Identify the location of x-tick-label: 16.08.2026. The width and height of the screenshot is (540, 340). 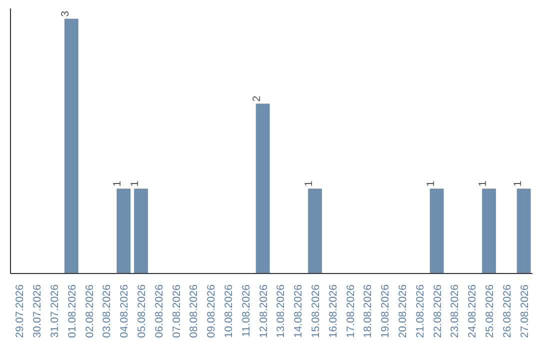
(333, 311).